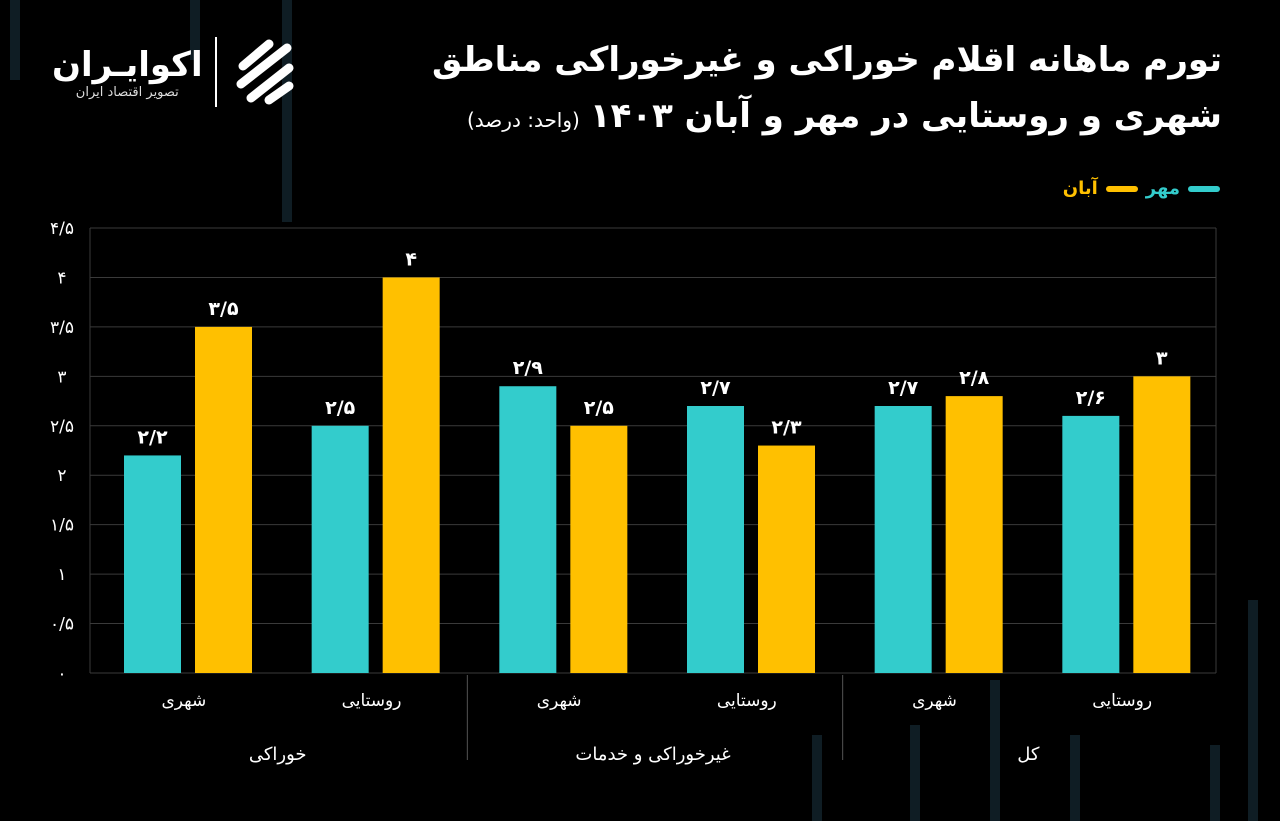 The image size is (1280, 821). I want to click on unit-label: (واحد: درصد), so click(523, 120).